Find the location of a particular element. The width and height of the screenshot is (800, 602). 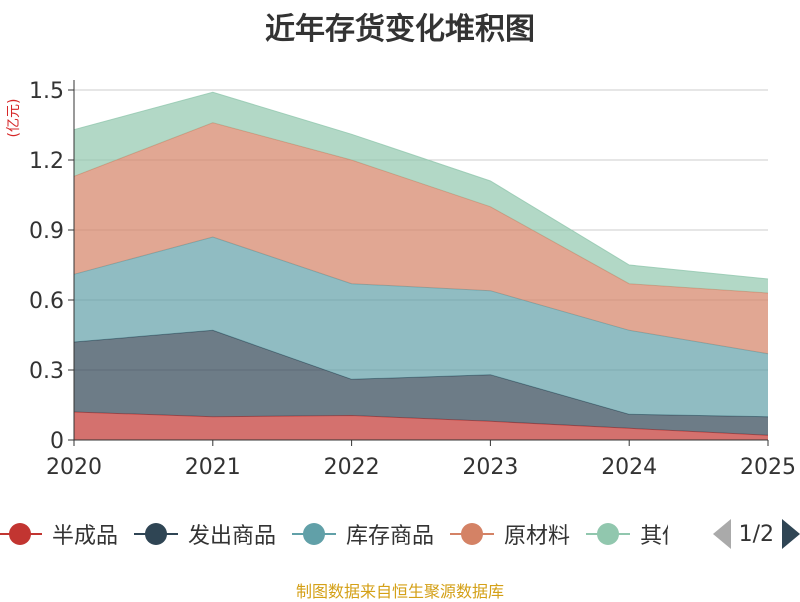

legend-page-indicator: 1/2 is located at coordinates (756, 534).